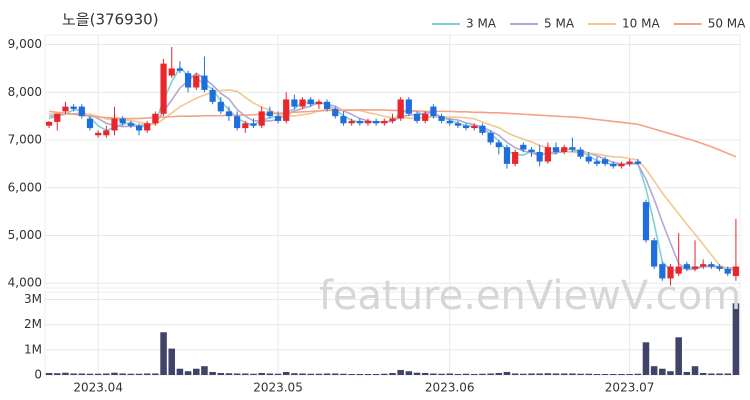 This screenshot has height=400, width=750. I want to click on watermark: feature.enViewV.com, so click(530, 296).